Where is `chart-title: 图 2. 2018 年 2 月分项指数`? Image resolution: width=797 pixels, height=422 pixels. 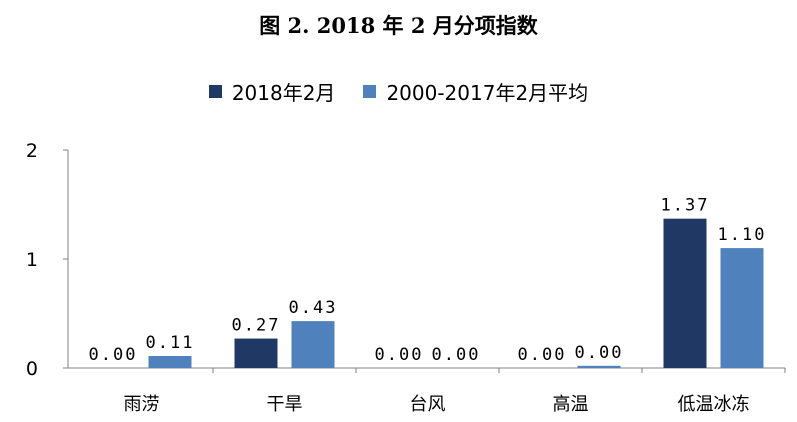 chart-title: 图 2. 2018 年 2 月分项指数 is located at coordinates (398, 25).